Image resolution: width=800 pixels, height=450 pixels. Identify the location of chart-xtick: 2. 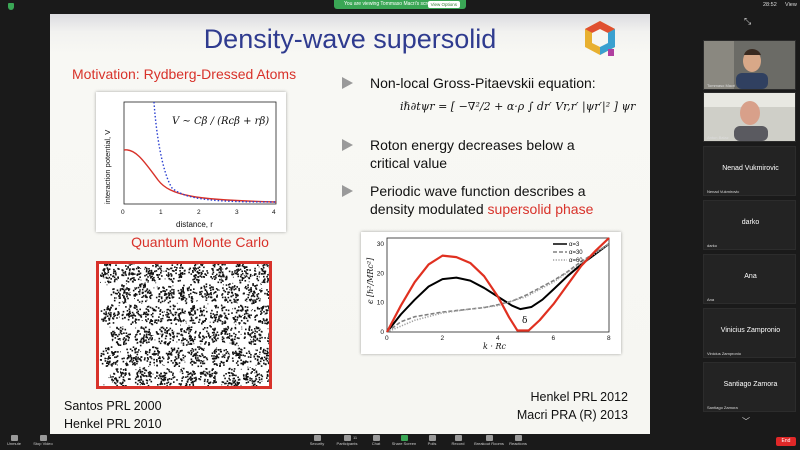
(443, 338).